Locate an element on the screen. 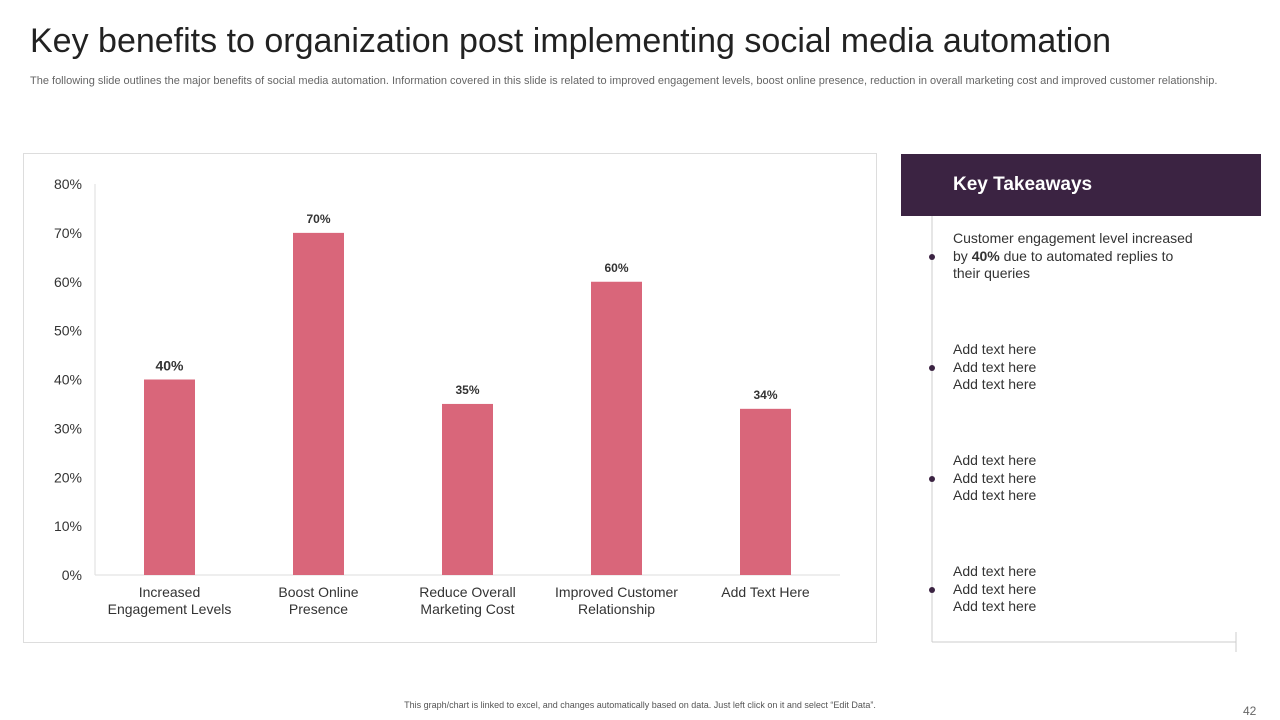 The width and height of the screenshot is (1280, 720). takeaways-header: Key Takeaways is located at coordinates (1081, 185).